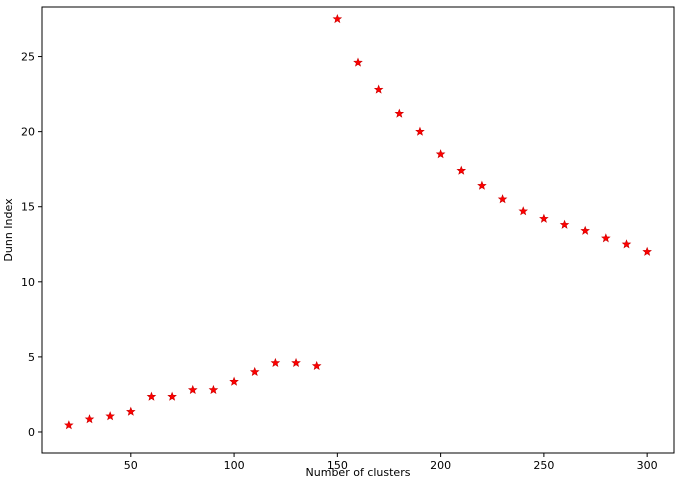 The image size is (680, 480). Describe the element at coordinates (440, 465) in the screenshot. I see `x-tick-label: 200` at that location.